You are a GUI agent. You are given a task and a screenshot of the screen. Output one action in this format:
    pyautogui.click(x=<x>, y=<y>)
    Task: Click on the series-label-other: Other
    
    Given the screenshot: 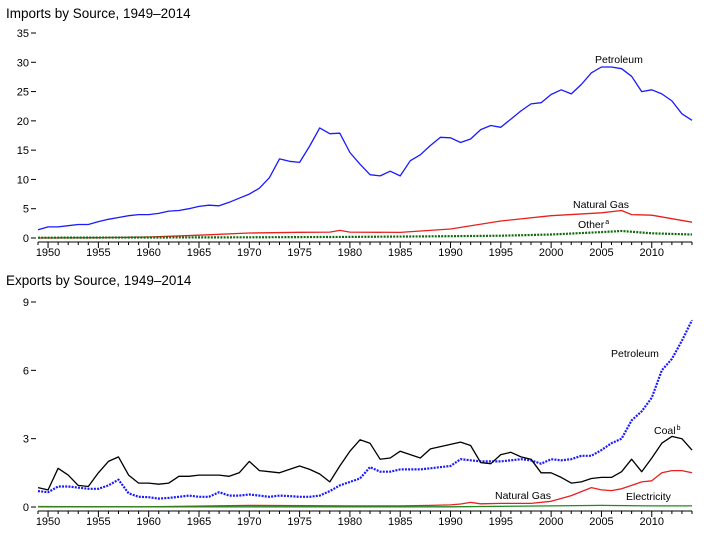 What is the action you would take?
    pyautogui.click(x=591, y=225)
    